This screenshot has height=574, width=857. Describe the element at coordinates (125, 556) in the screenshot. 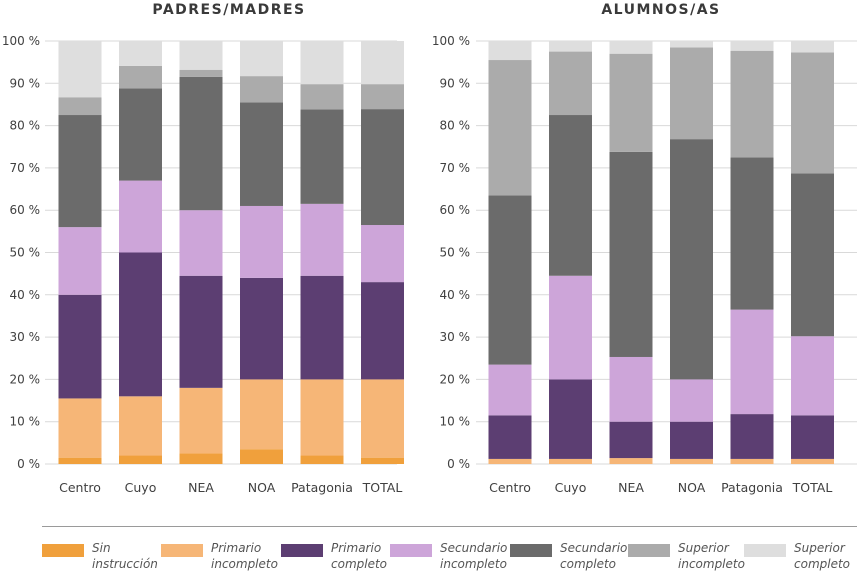

I see `legend-label: Sin instrucción` at that location.